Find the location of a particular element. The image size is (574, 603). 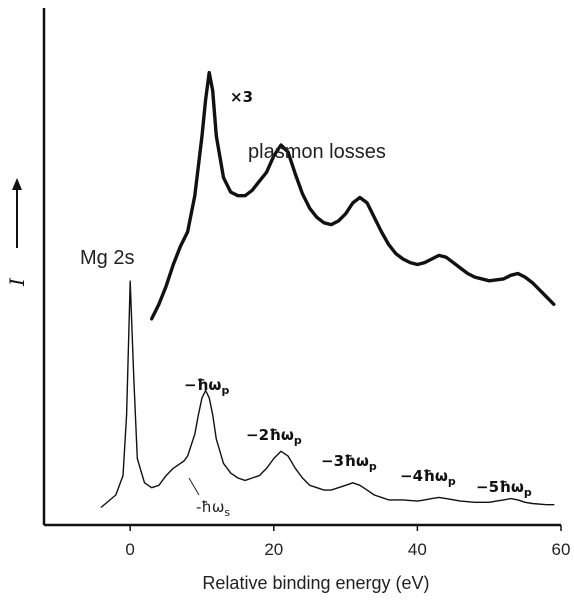

x-tick-label: 0 is located at coordinates (129, 549).